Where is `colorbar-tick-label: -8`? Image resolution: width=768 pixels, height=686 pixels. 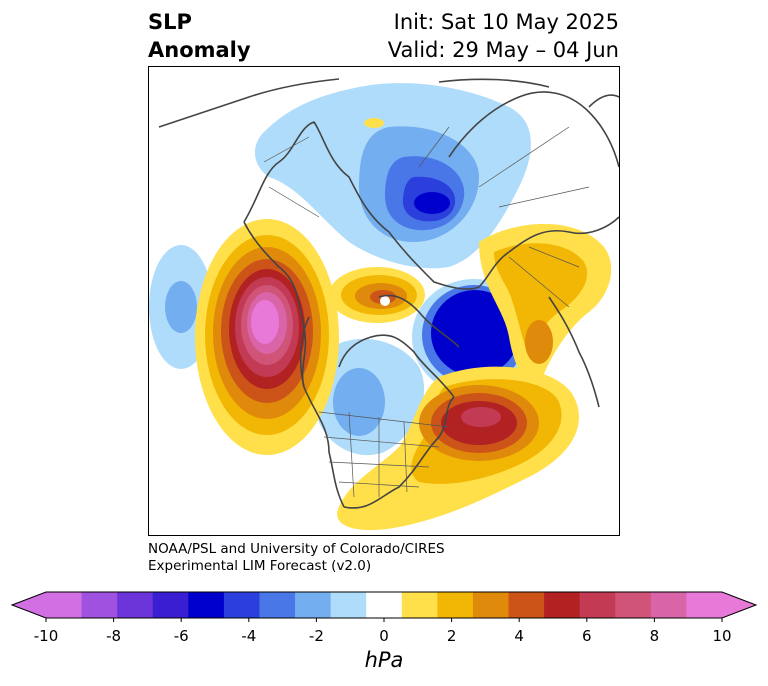 colorbar-tick-label: -8 is located at coordinates (114, 636).